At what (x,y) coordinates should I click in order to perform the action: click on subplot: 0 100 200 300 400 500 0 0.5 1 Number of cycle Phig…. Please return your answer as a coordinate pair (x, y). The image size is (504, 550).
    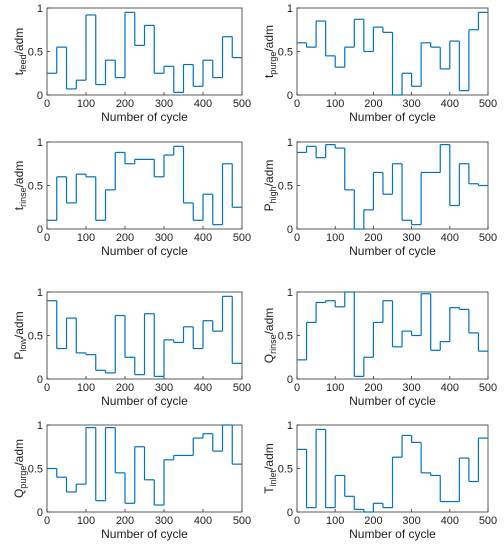
    Looking at the image, I should click on (379, 197).